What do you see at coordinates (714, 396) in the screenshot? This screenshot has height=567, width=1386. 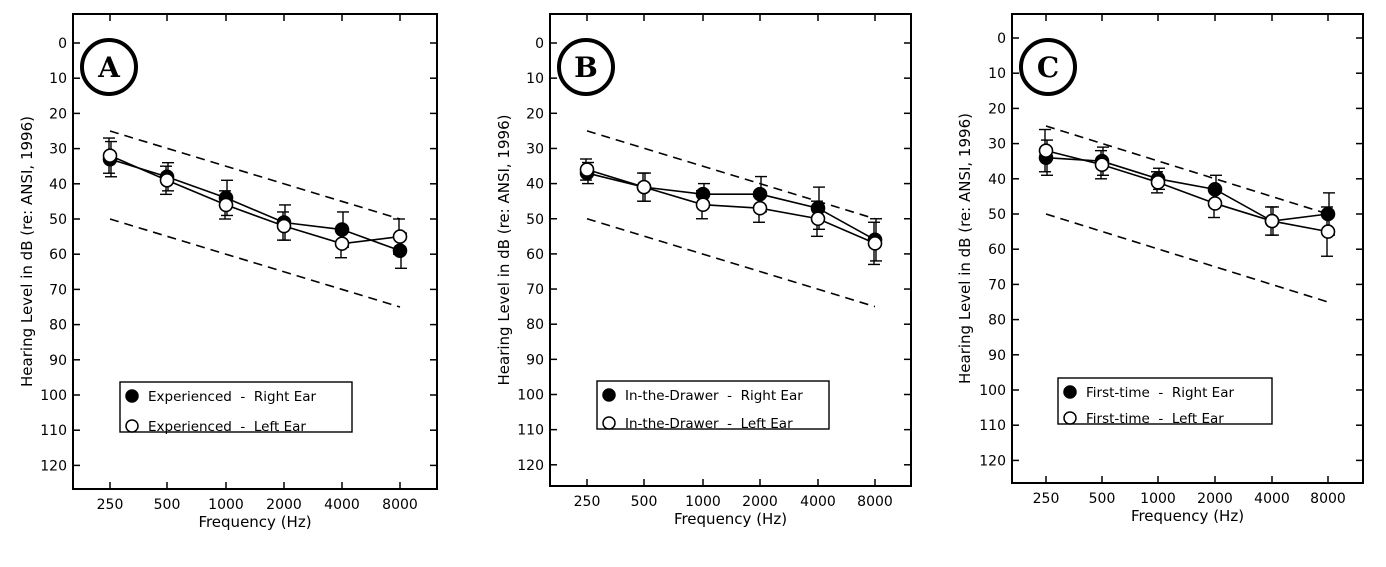 I see `legend-label: In-the-Drawer - Right Ear` at bounding box center [714, 396].